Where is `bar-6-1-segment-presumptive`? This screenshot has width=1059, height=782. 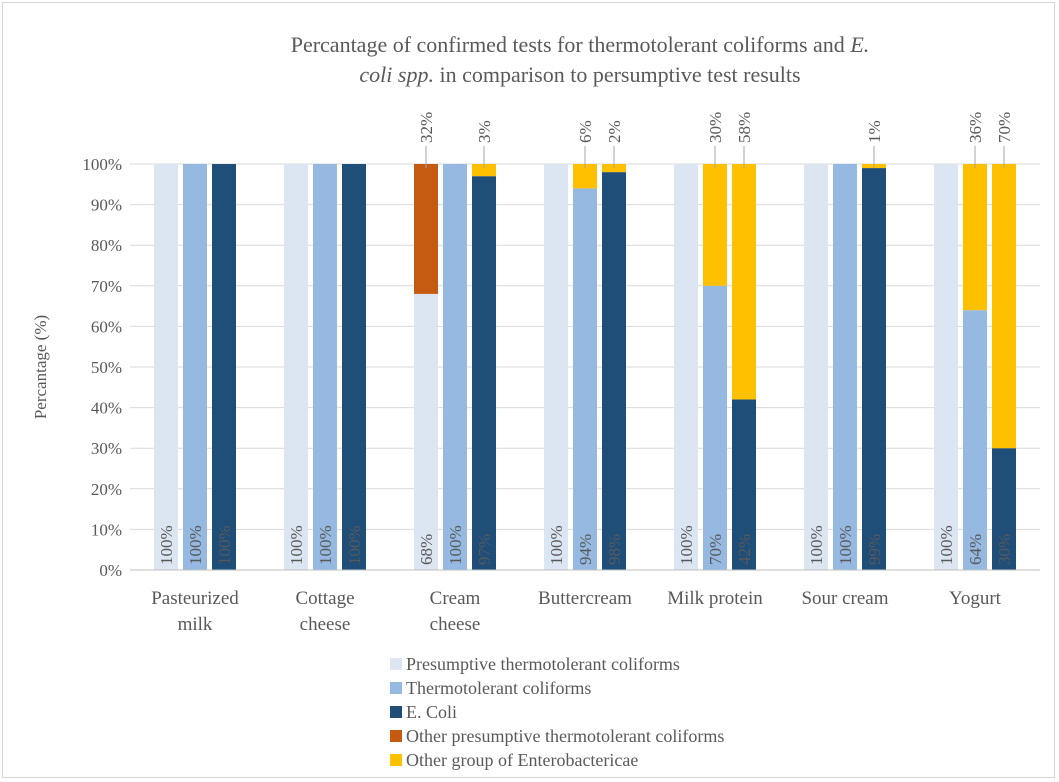
bar-6-1-segment-presumptive is located at coordinates (816, 367).